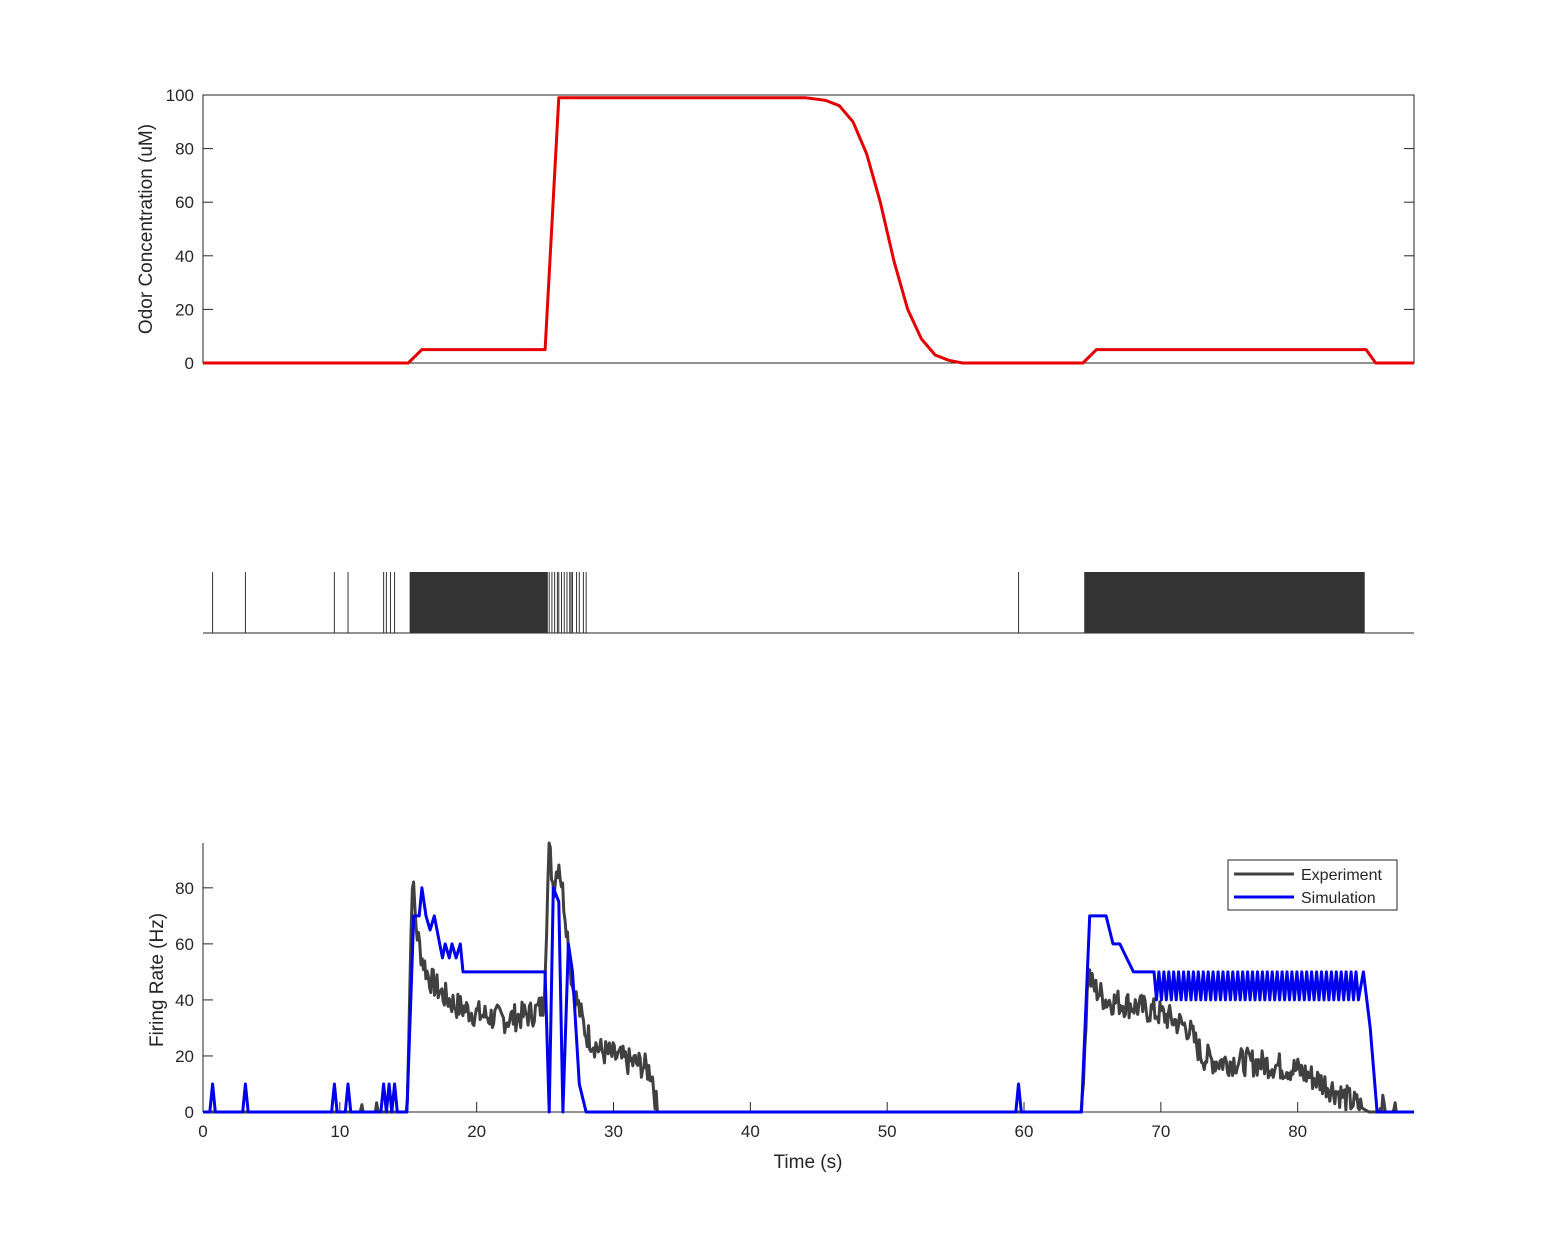  What do you see at coordinates (184, 309) in the screenshot?
I see `odor-y-tick-label: 20` at bounding box center [184, 309].